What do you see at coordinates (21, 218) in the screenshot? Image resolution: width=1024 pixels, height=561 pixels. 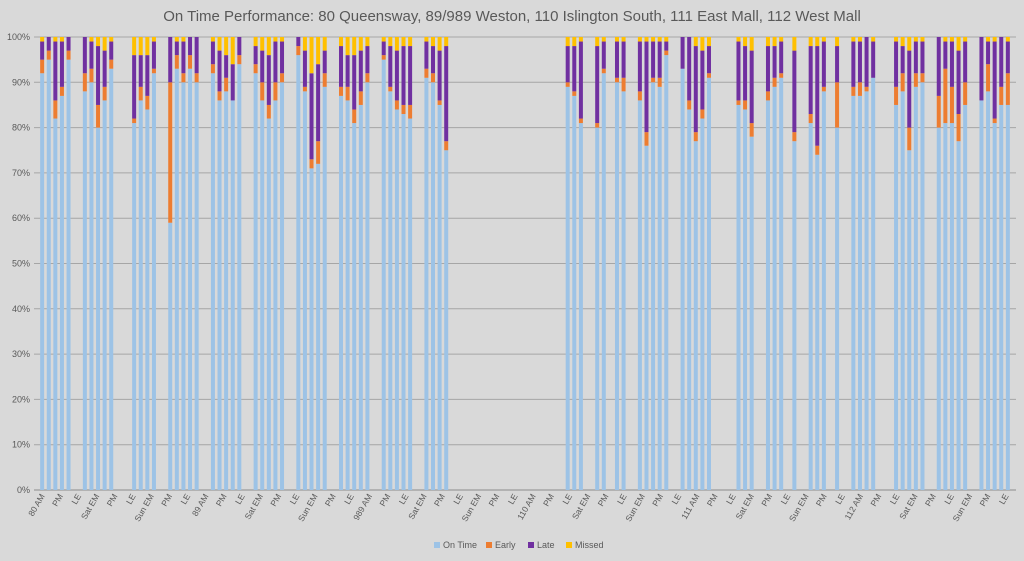 I see `y-tick-label: 60%` at bounding box center [21, 218].